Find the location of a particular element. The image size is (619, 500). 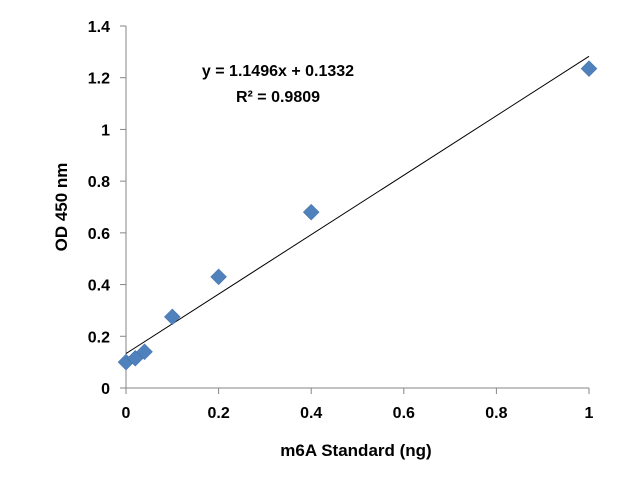

x-tick-label: 0.2 is located at coordinates (218, 413).